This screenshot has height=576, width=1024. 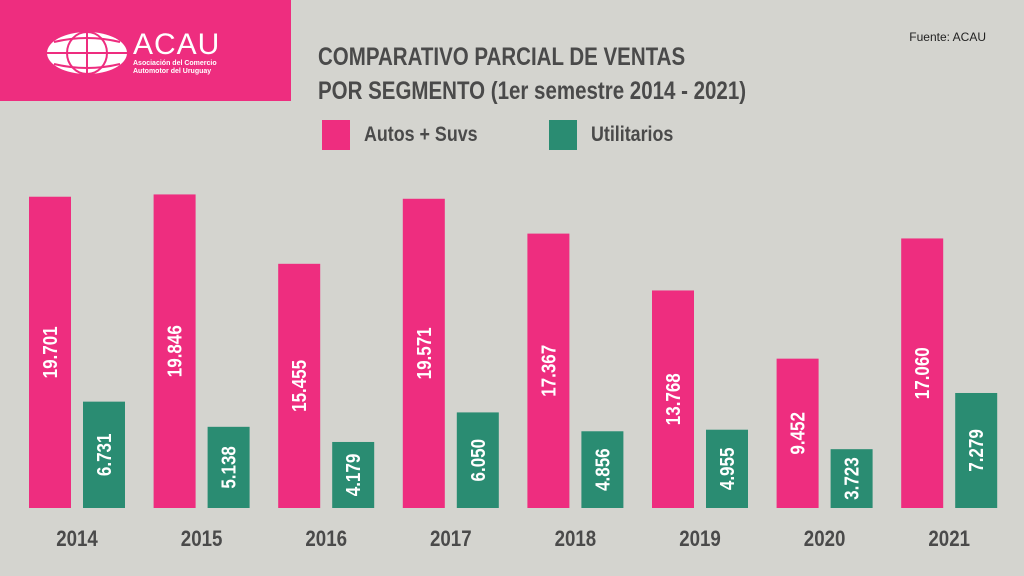 I want to click on legend-item-utilitarios: Utilitarios, so click(x=618, y=135).